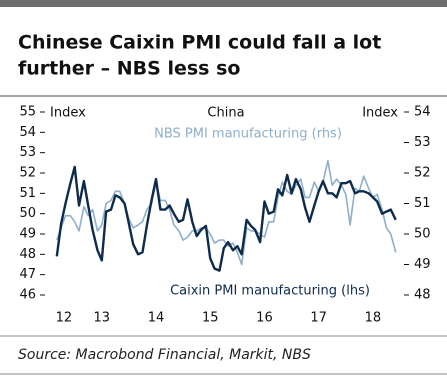  What do you see at coordinates (27, 193) in the screenshot?
I see `y-tick-label: 51` at bounding box center [27, 193].